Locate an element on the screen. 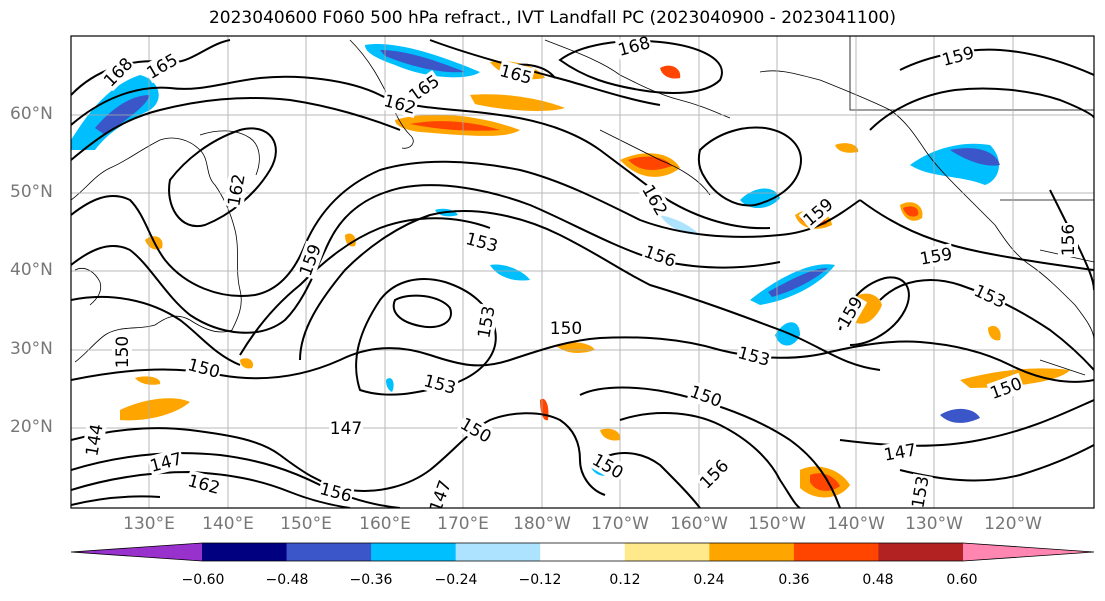 This screenshot has width=1105, height=601. longitude-label: 130°W is located at coordinates (934, 524).